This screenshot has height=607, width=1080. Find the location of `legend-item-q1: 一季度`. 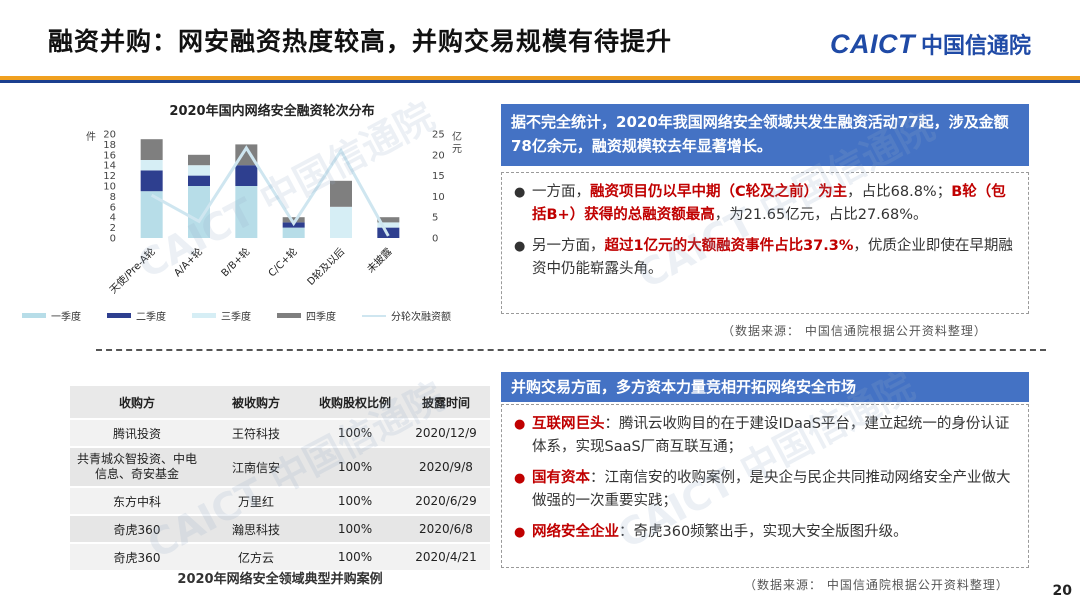

legend-item-q1: 一季度 is located at coordinates (51, 315).